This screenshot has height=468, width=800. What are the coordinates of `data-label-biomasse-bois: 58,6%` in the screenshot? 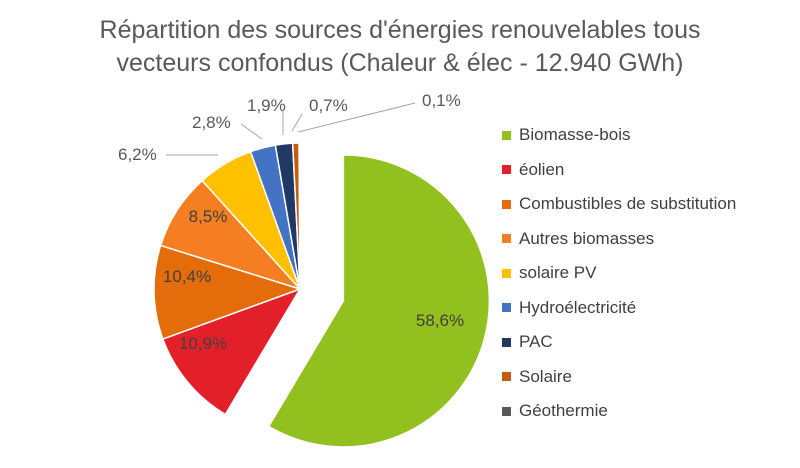 It's located at (440, 320).